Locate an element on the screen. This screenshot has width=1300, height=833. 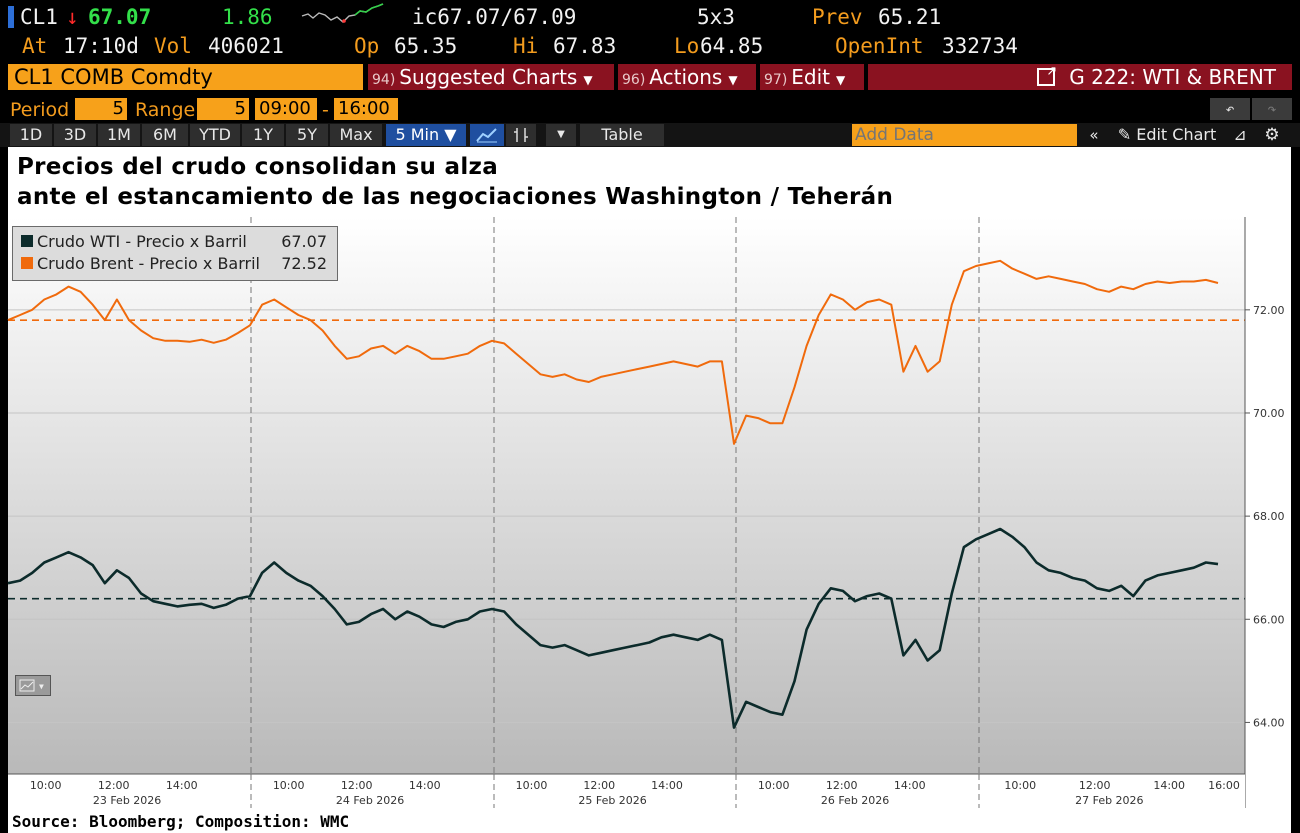
at-time: 17:10d is located at coordinates (101, 46).